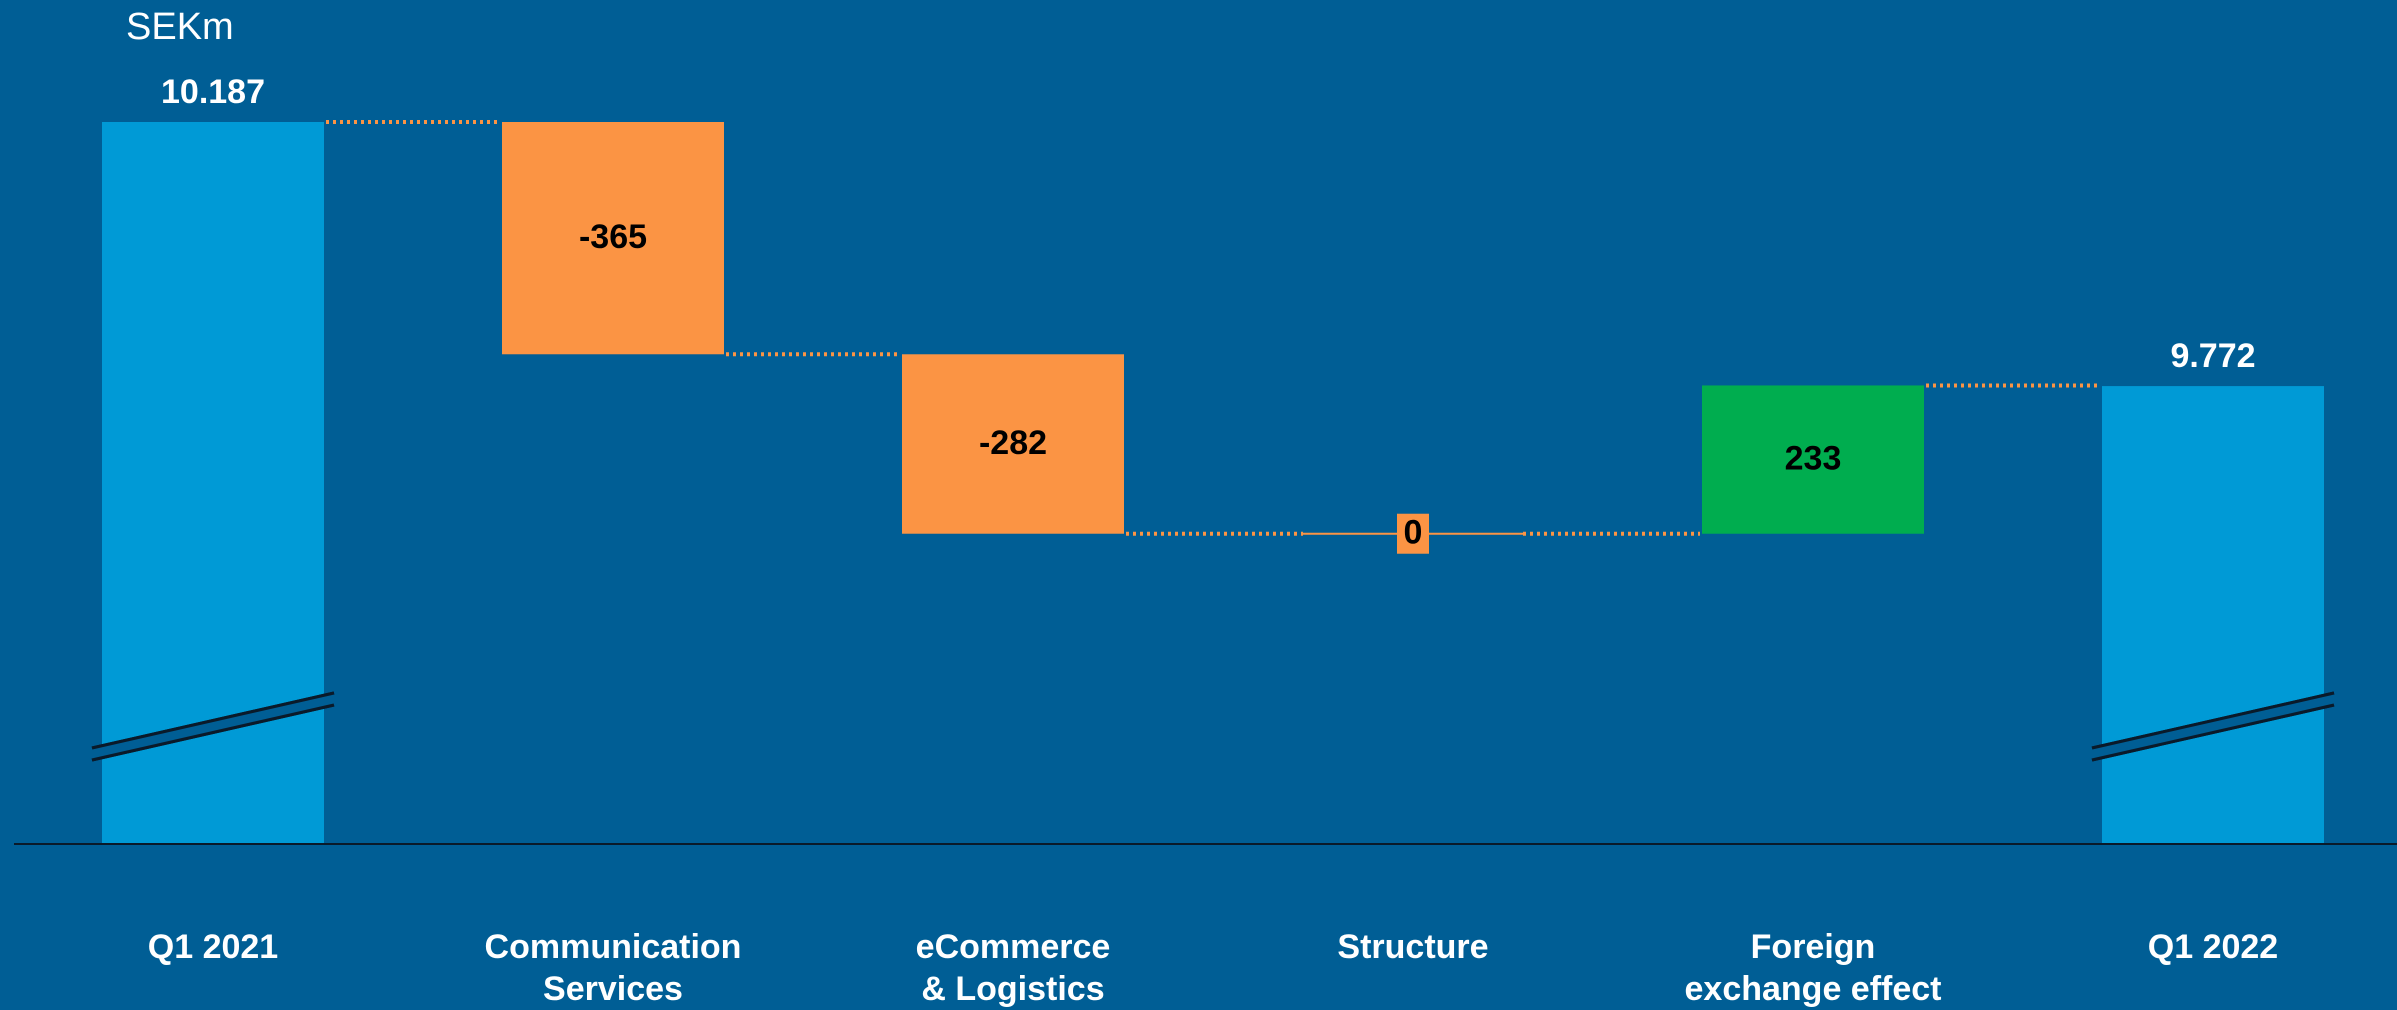 The width and height of the screenshot is (2397, 1010). What do you see at coordinates (213, 947) in the screenshot?
I see `category-label: Q1 2021` at bounding box center [213, 947].